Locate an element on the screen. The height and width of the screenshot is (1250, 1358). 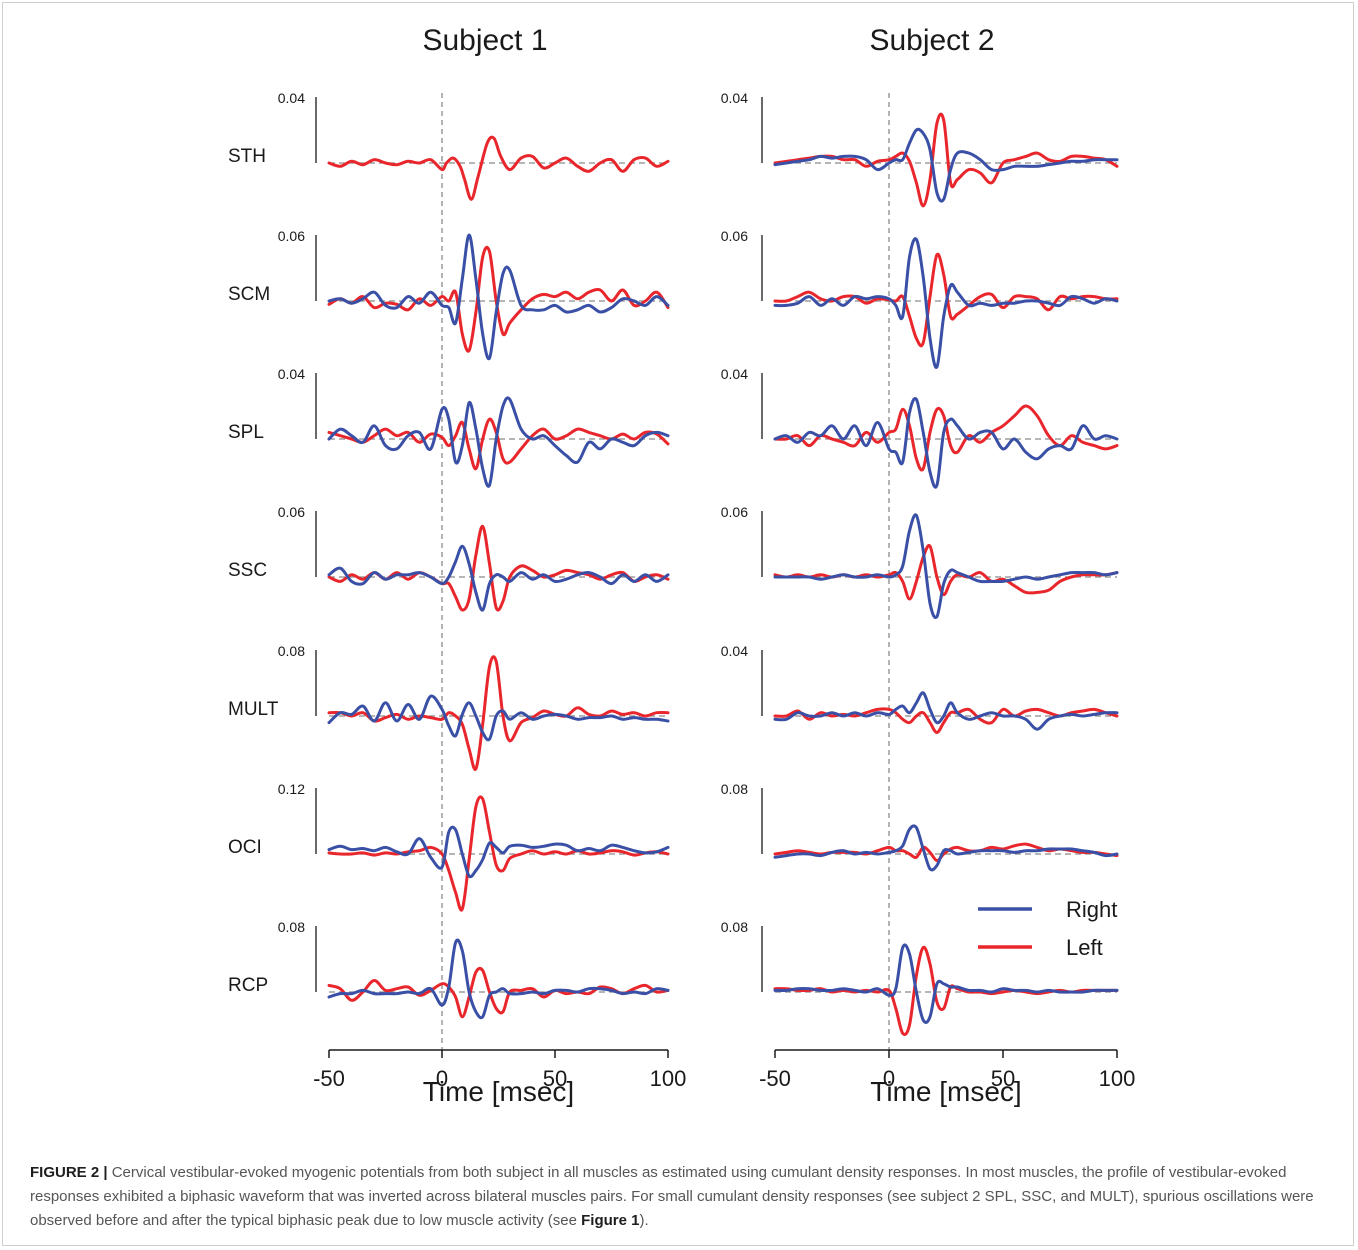
trace-row-scm: 0.06 SCM is located at coordinates (449, 294).